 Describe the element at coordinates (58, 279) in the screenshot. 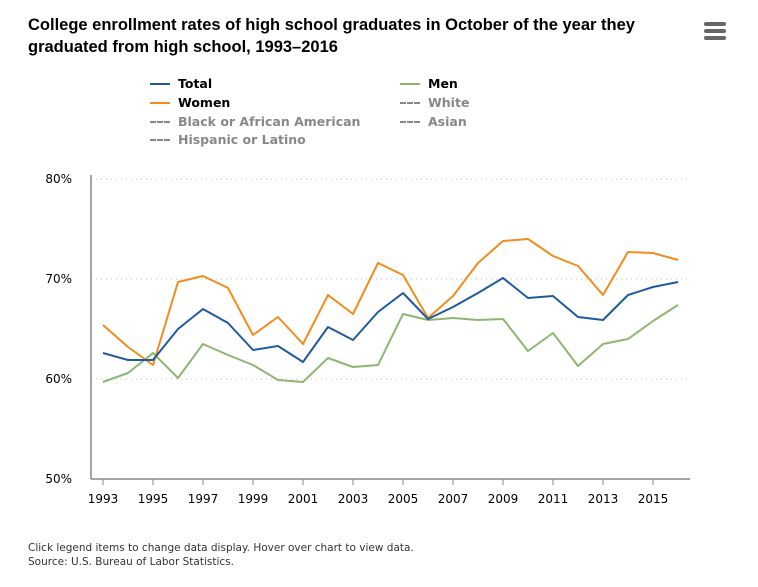

I see `y-tick-label: 70%` at that location.